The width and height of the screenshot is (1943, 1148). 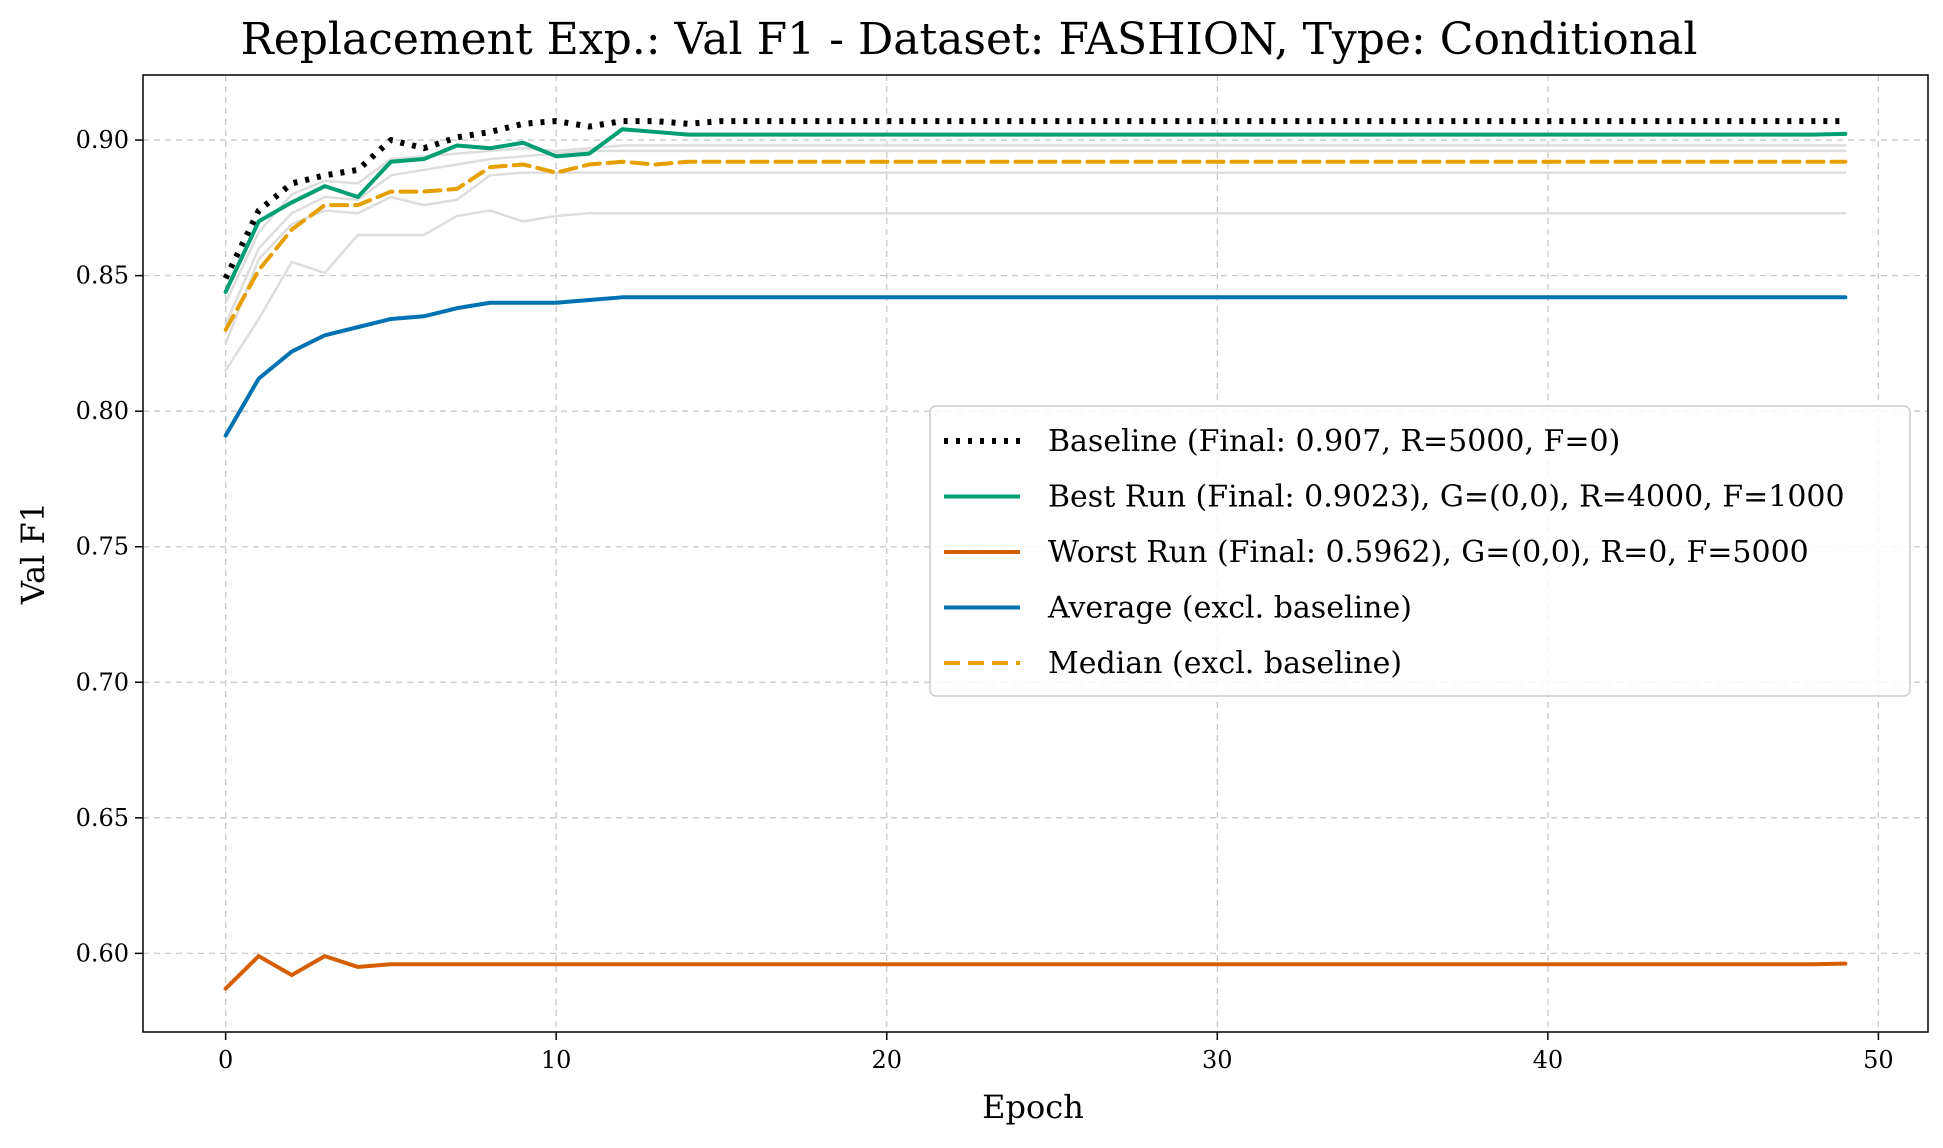 I want to click on x-tick-label: 50, so click(x=1878, y=1060).